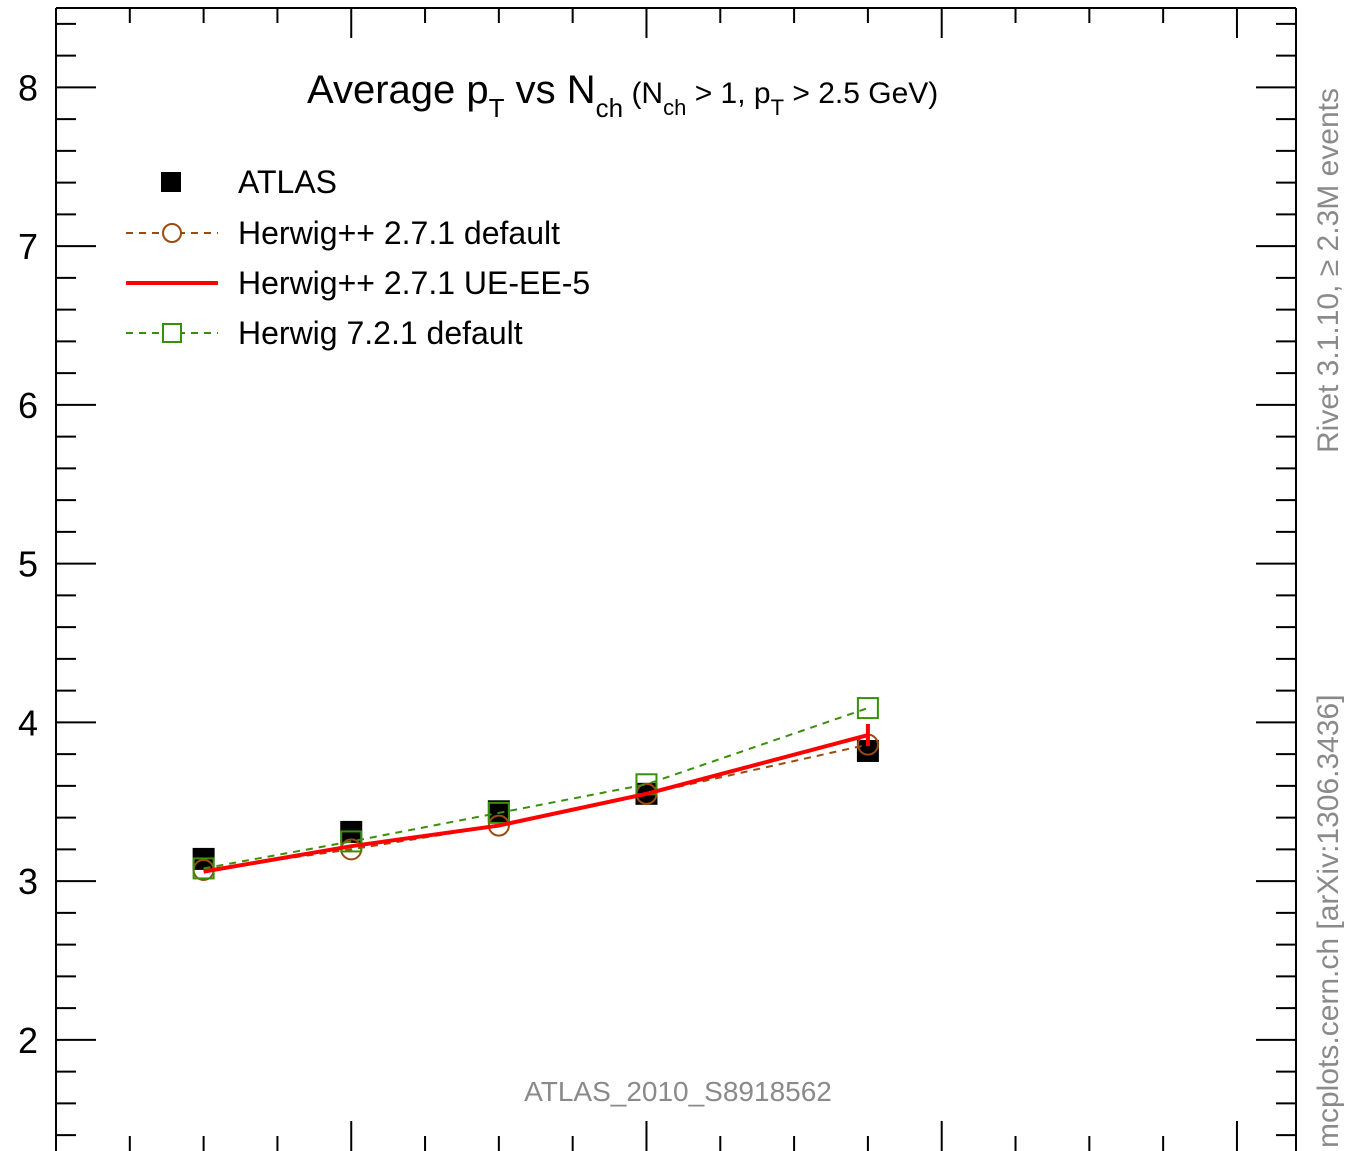  I want to click on legend-entry-herwigpp-ueee5: Herwig++ 2.7.1 UE-EE-5, so click(358, 283).